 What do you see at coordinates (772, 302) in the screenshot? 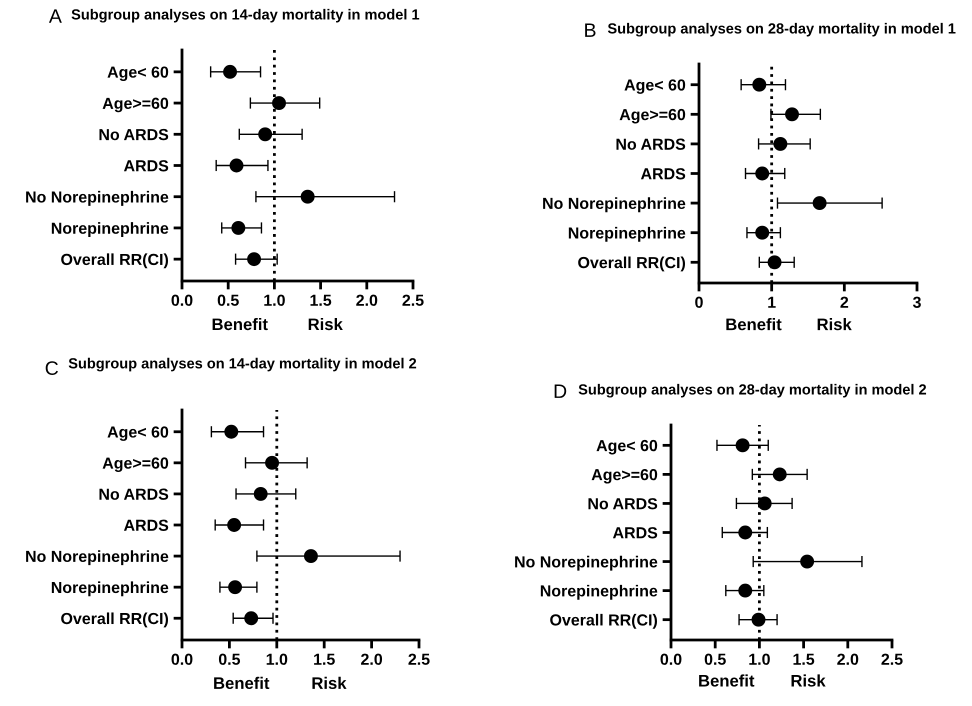
I see `x-tick-label: 1` at bounding box center [772, 302].